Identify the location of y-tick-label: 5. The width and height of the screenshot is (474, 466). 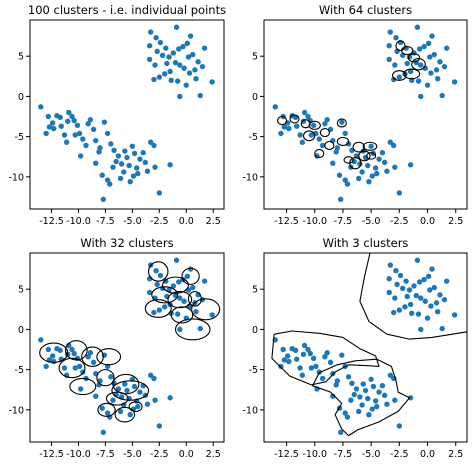
(21, 290).